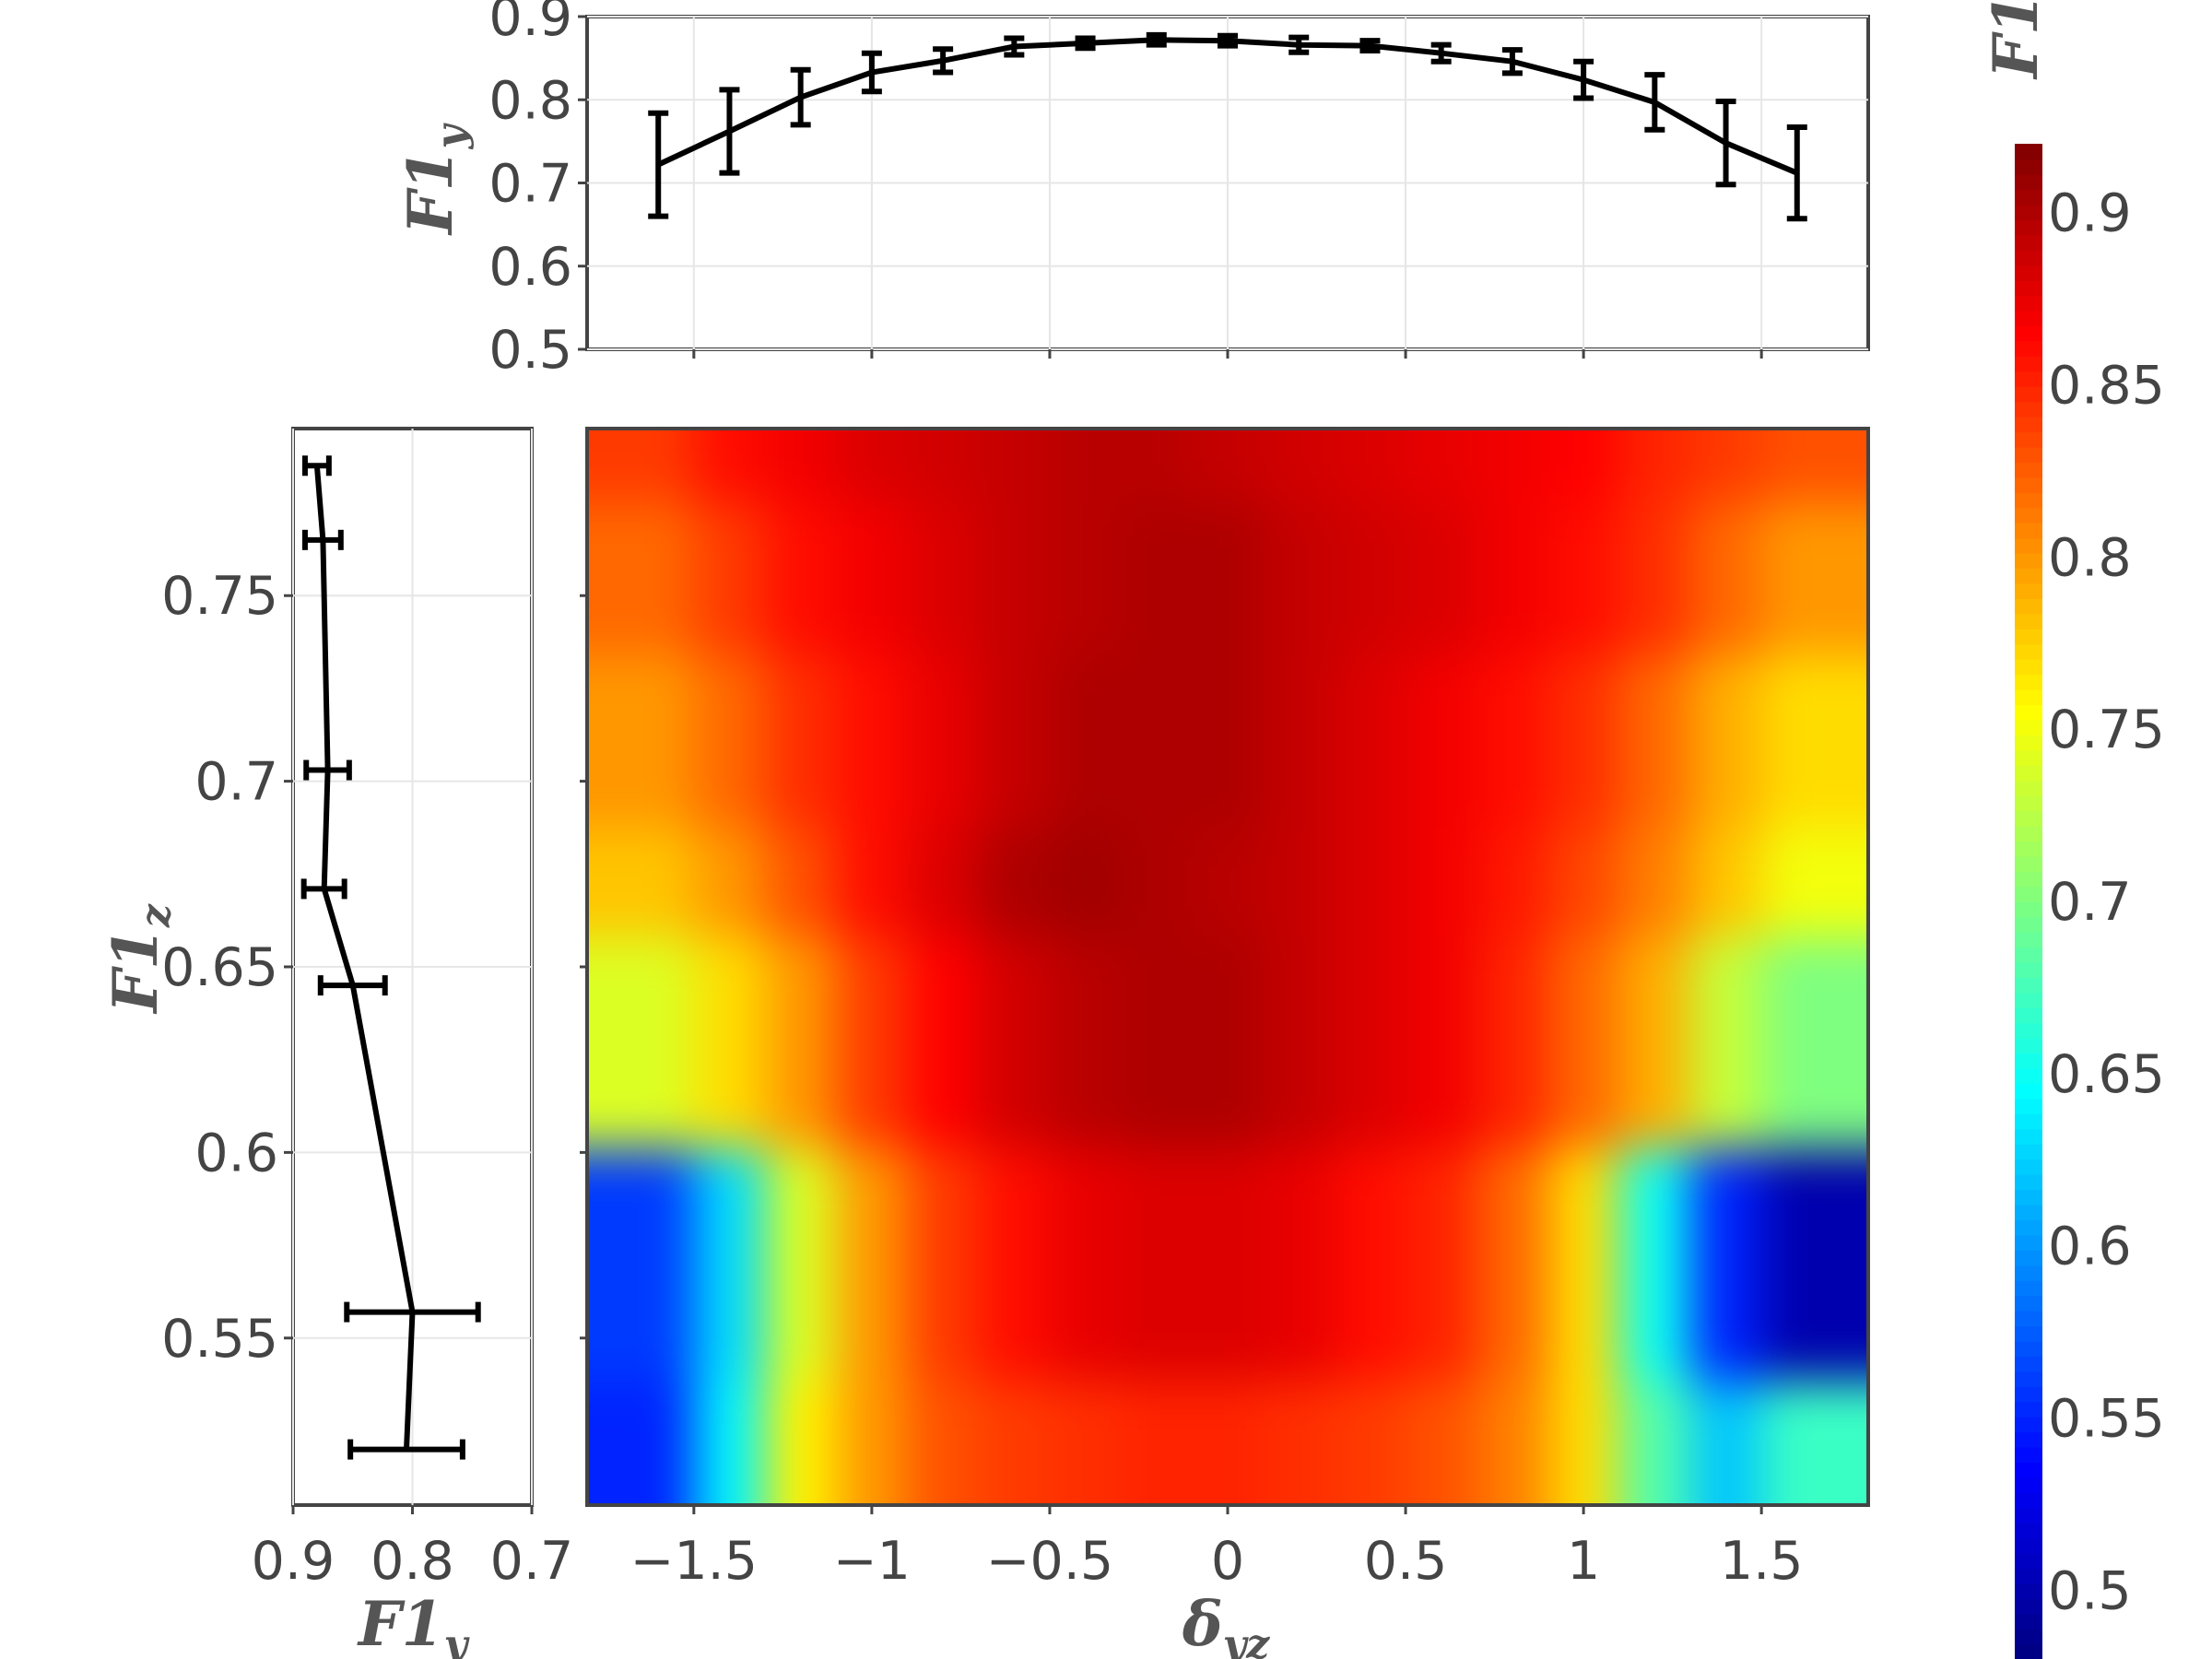  What do you see at coordinates (2090, 213) in the screenshot?
I see `colorbar-tick-label: 0.9` at bounding box center [2090, 213].